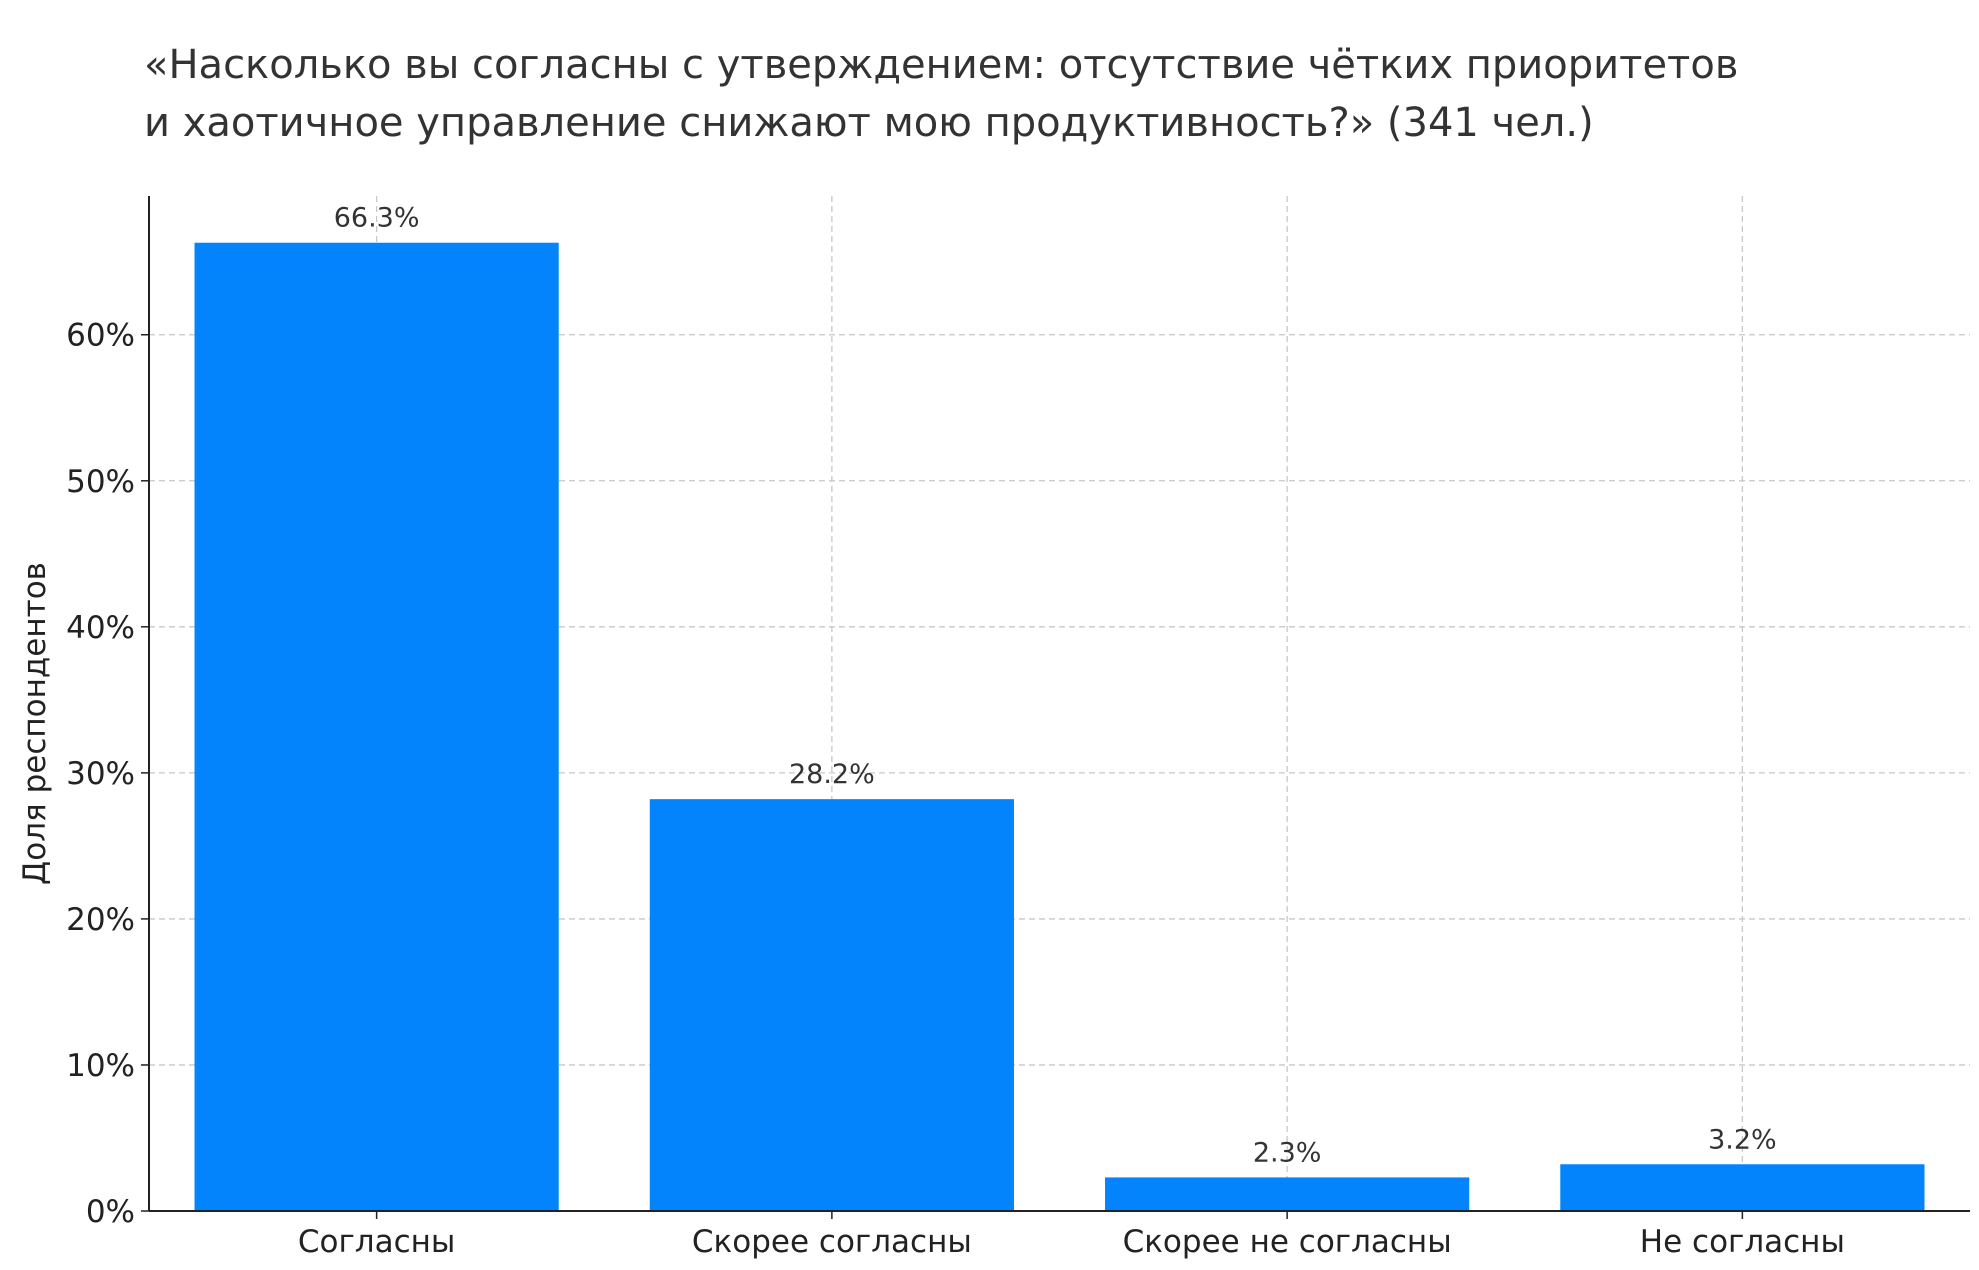 The image size is (1979, 1270). Describe the element at coordinates (100, 628) in the screenshot. I see `y-tick-label: 40%` at that location.